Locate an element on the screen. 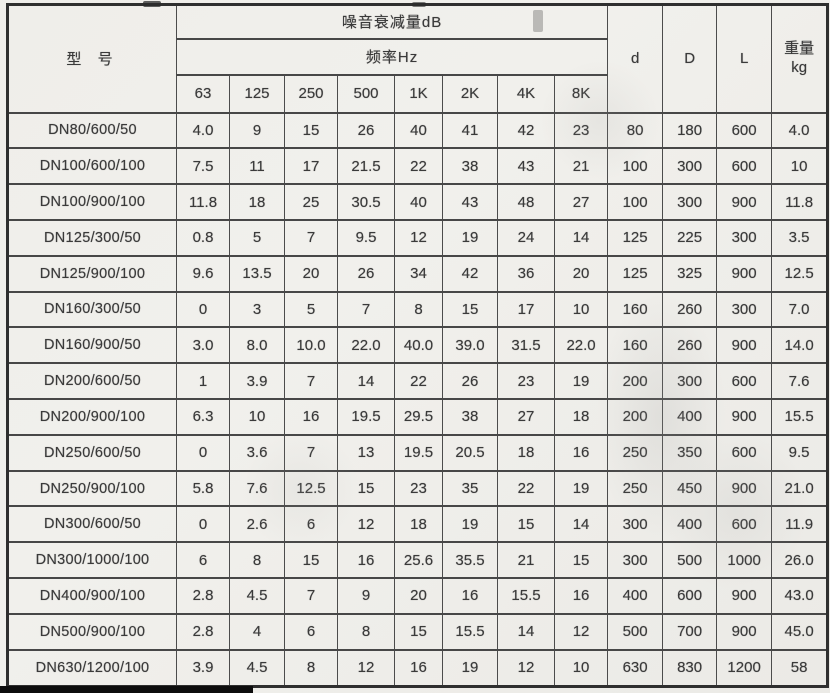 The height and width of the screenshot is (693, 830). data-cell: 58 is located at coordinates (800, 668).